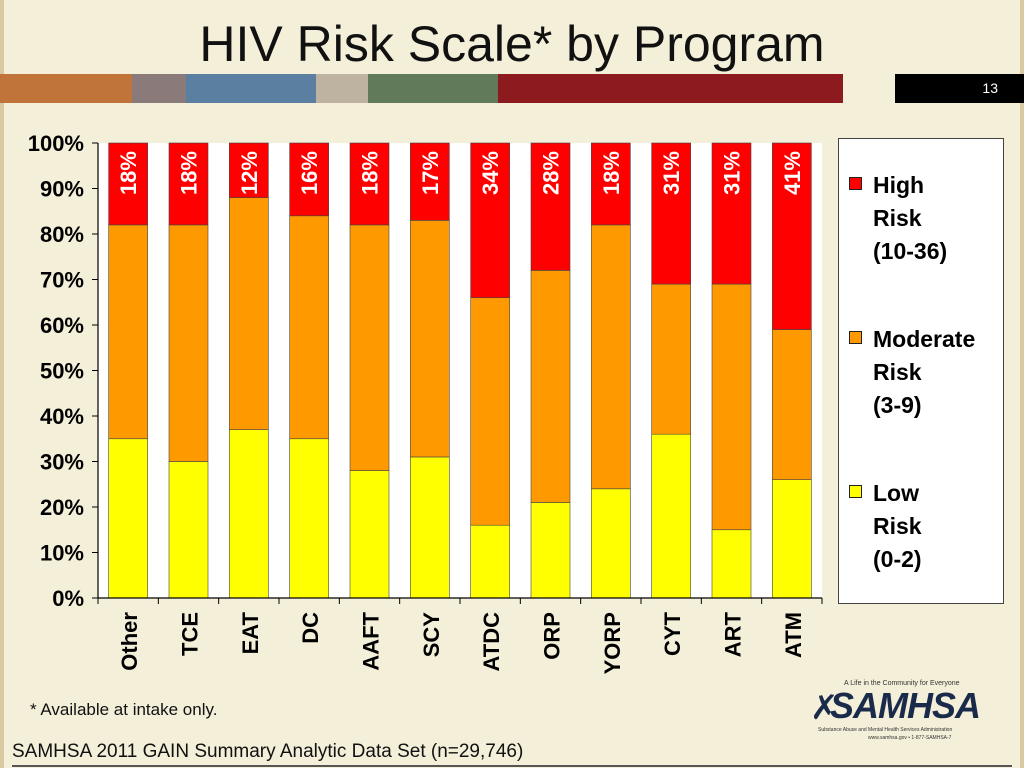 Image resolution: width=1024 pixels, height=768 pixels. Describe the element at coordinates (430, 173) in the screenshot. I see `data-label: 17%` at that location.